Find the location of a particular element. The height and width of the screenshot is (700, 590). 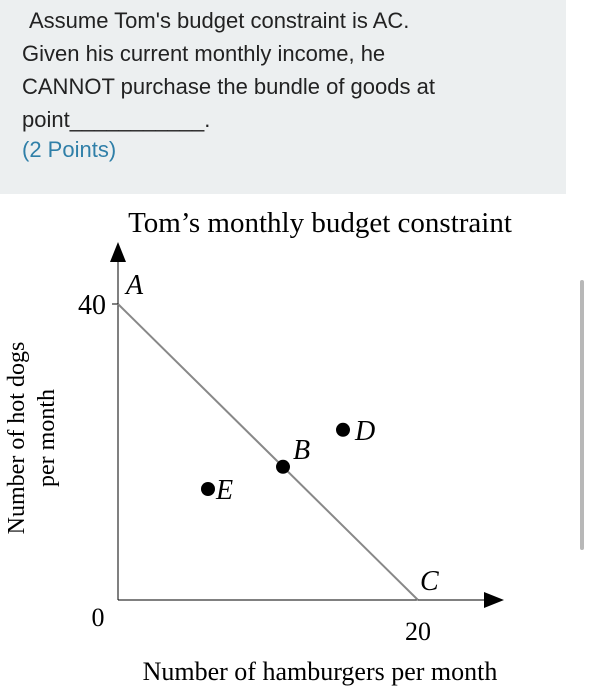

y-axis-title: Number of hot dogs per month is located at coordinates (32, 438).